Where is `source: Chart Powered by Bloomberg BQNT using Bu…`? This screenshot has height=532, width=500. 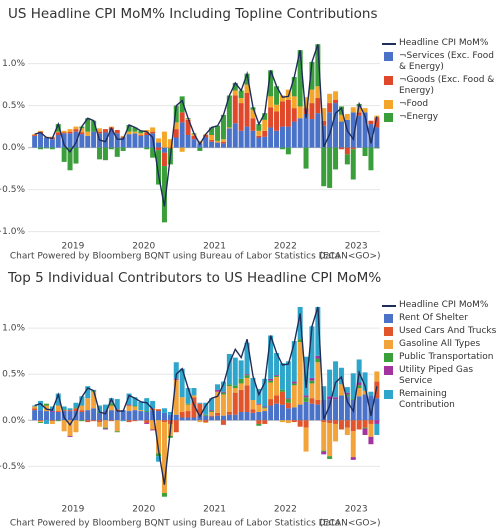
source: Chart Powered by Bloomberg BQNT using Bu… is located at coordinates (175, 257).